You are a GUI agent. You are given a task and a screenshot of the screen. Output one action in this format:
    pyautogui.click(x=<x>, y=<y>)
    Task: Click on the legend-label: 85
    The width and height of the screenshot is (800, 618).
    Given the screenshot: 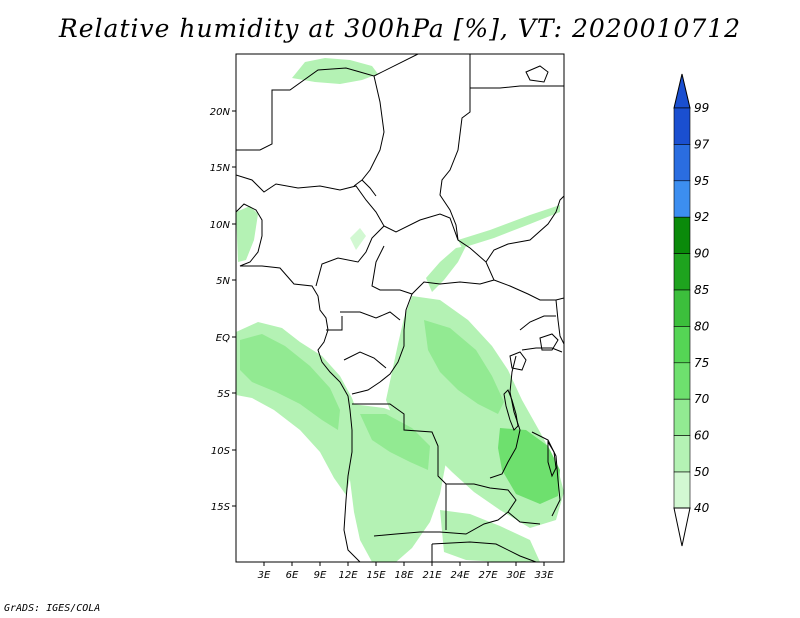 What is the action you would take?
    pyautogui.click(x=701, y=290)
    